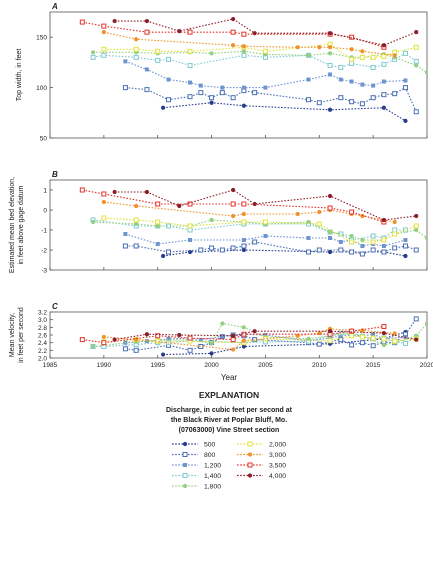 This screenshot has width=433, height=561. I want to click on legend-entry-1-200: 1,200, so click(196, 466).